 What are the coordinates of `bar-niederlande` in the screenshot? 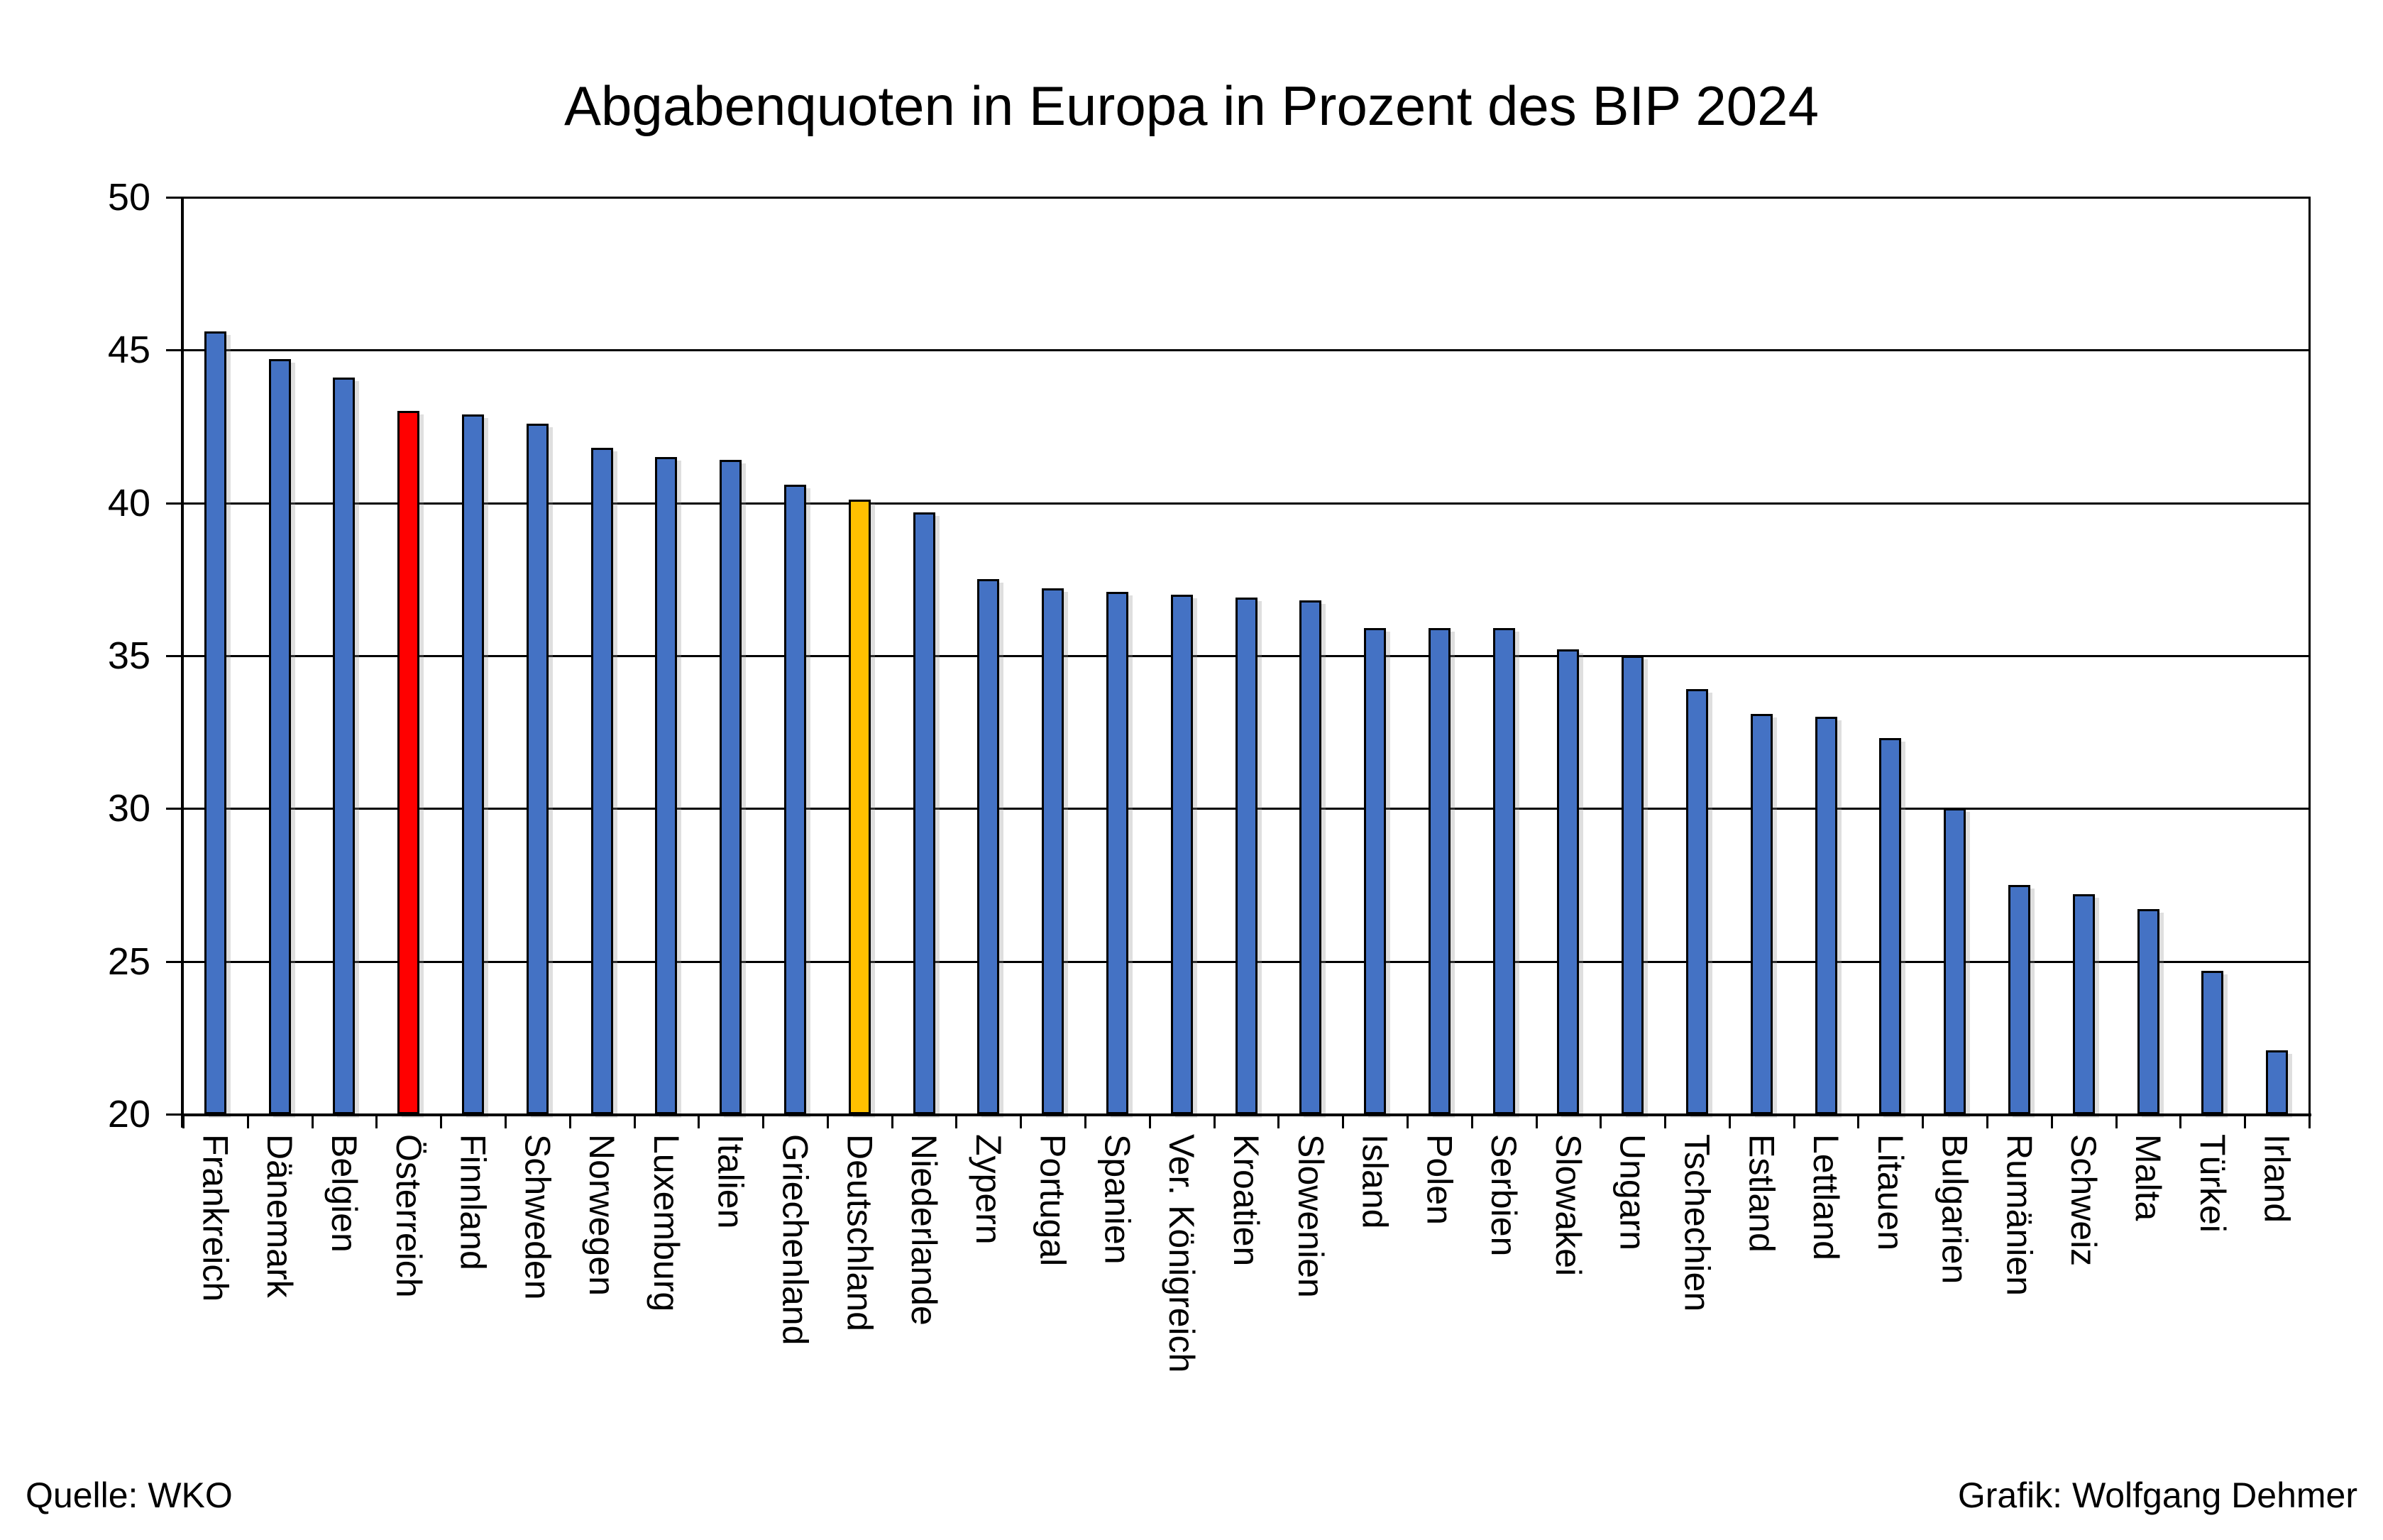 It's located at (924, 813).